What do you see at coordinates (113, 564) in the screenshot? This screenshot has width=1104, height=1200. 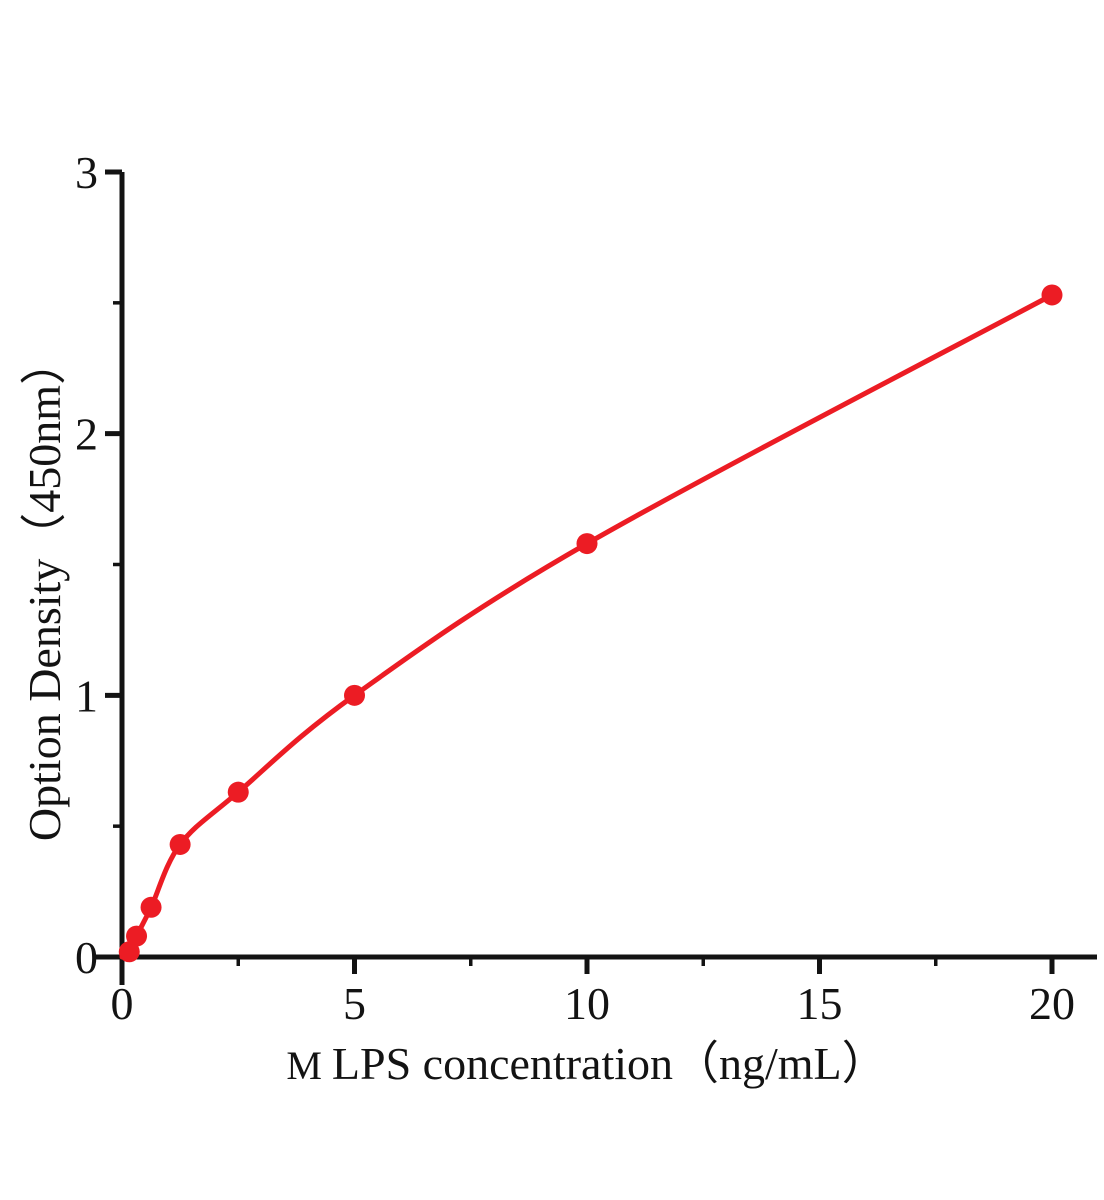 I see `y-axis-ticks` at bounding box center [113, 564].